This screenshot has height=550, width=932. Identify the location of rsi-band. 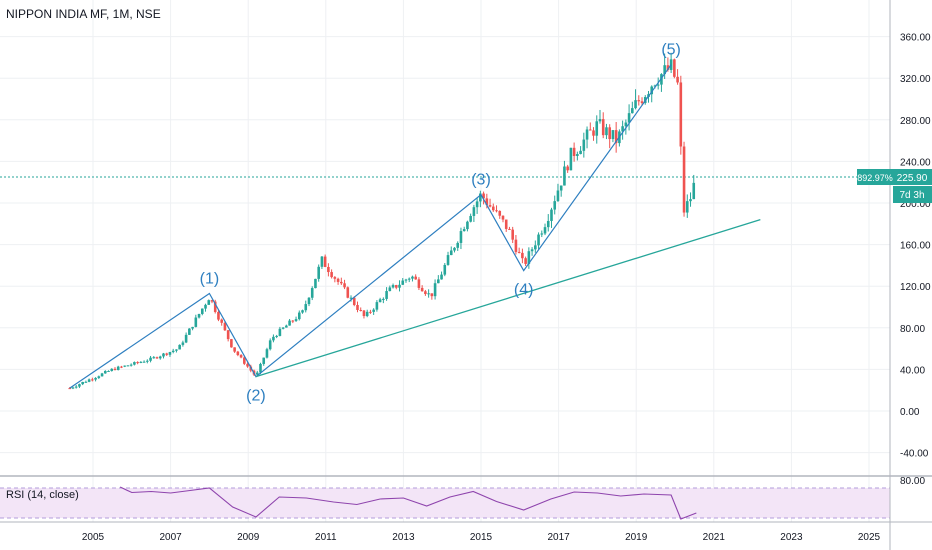
(445, 503).